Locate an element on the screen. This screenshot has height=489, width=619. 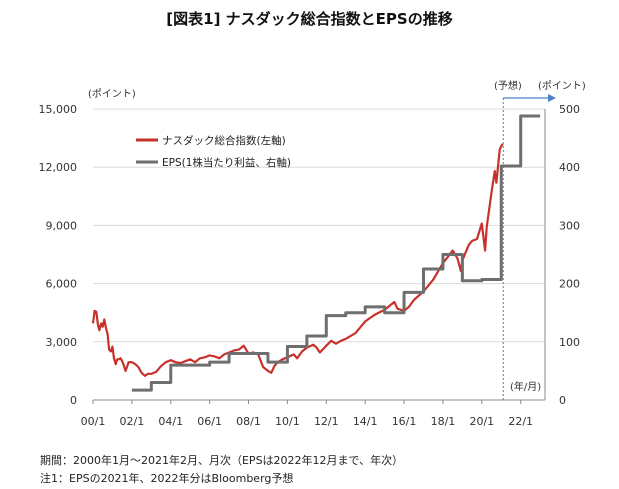
note-forecast: 注1：EPSの2021年、2022年分はBloomberg予想 is located at coordinates (167, 478).